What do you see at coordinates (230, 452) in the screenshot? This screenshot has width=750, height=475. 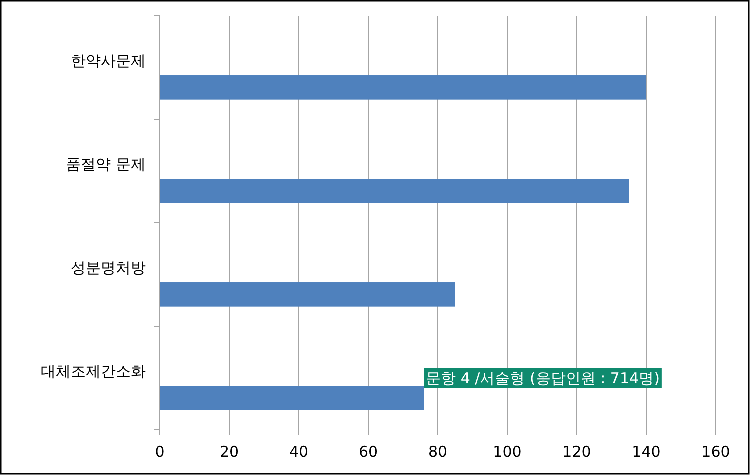 I see `x-tick-label: 20` at bounding box center [230, 452].